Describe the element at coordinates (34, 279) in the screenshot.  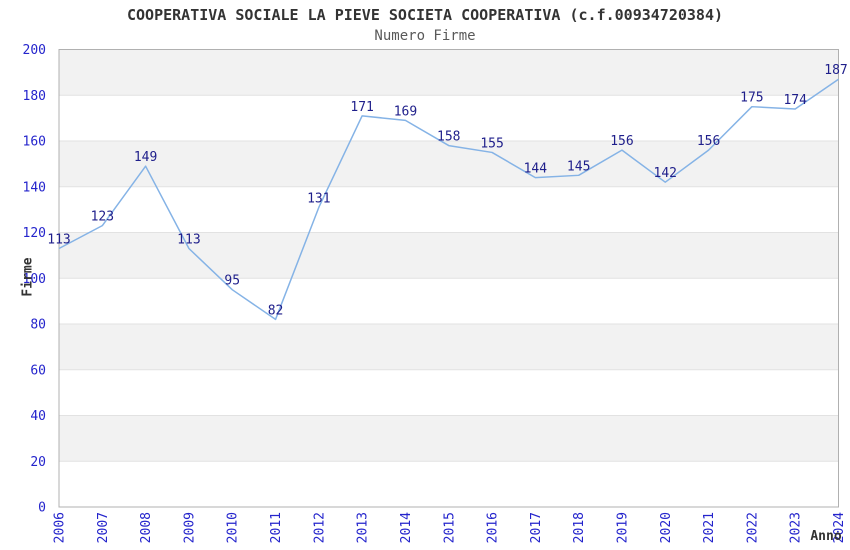
I see `y-tick-label: 100` at that location.